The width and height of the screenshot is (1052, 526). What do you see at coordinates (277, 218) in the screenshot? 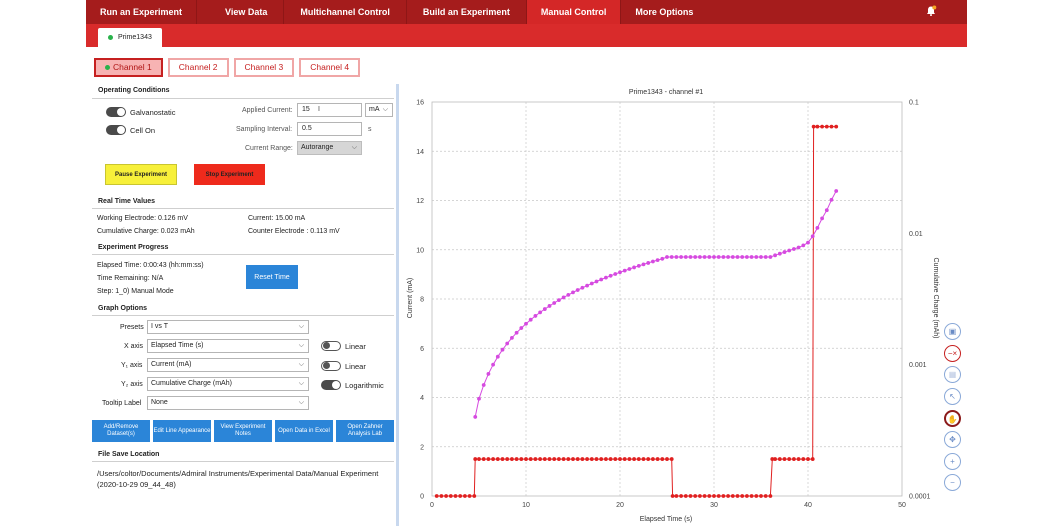
I see `current-value: Current: 15.00 mA` at bounding box center [277, 218].